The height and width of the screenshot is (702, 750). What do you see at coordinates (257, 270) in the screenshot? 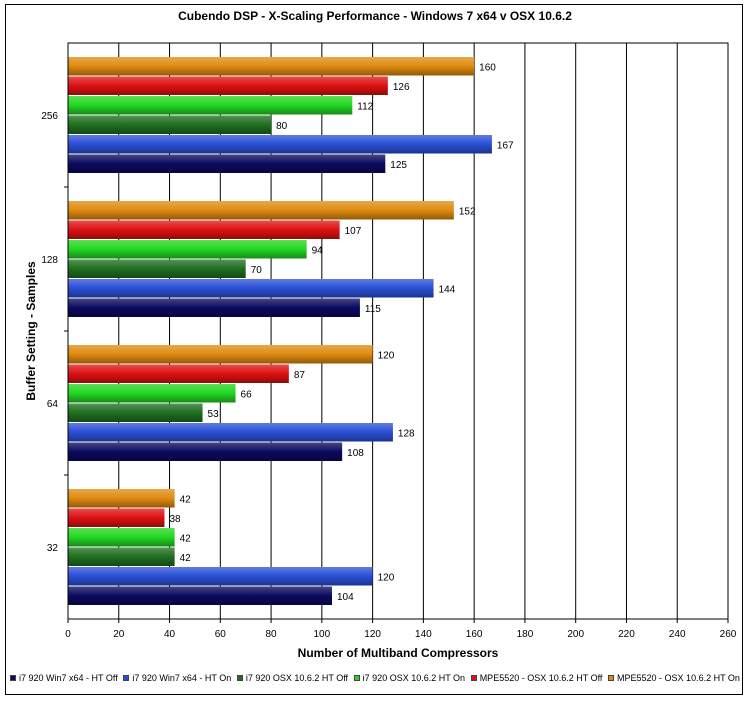
I see `data-label: 70` at bounding box center [257, 270].